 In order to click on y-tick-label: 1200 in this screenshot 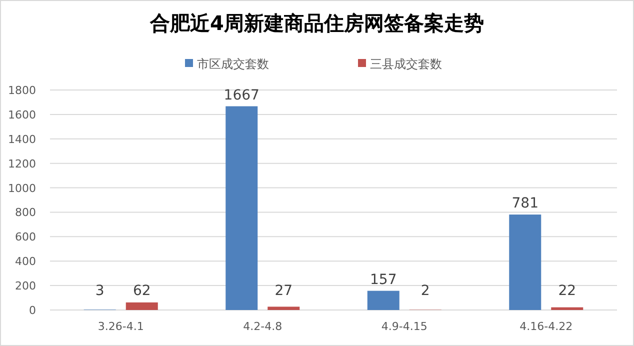, I will do `click(22, 163)`.